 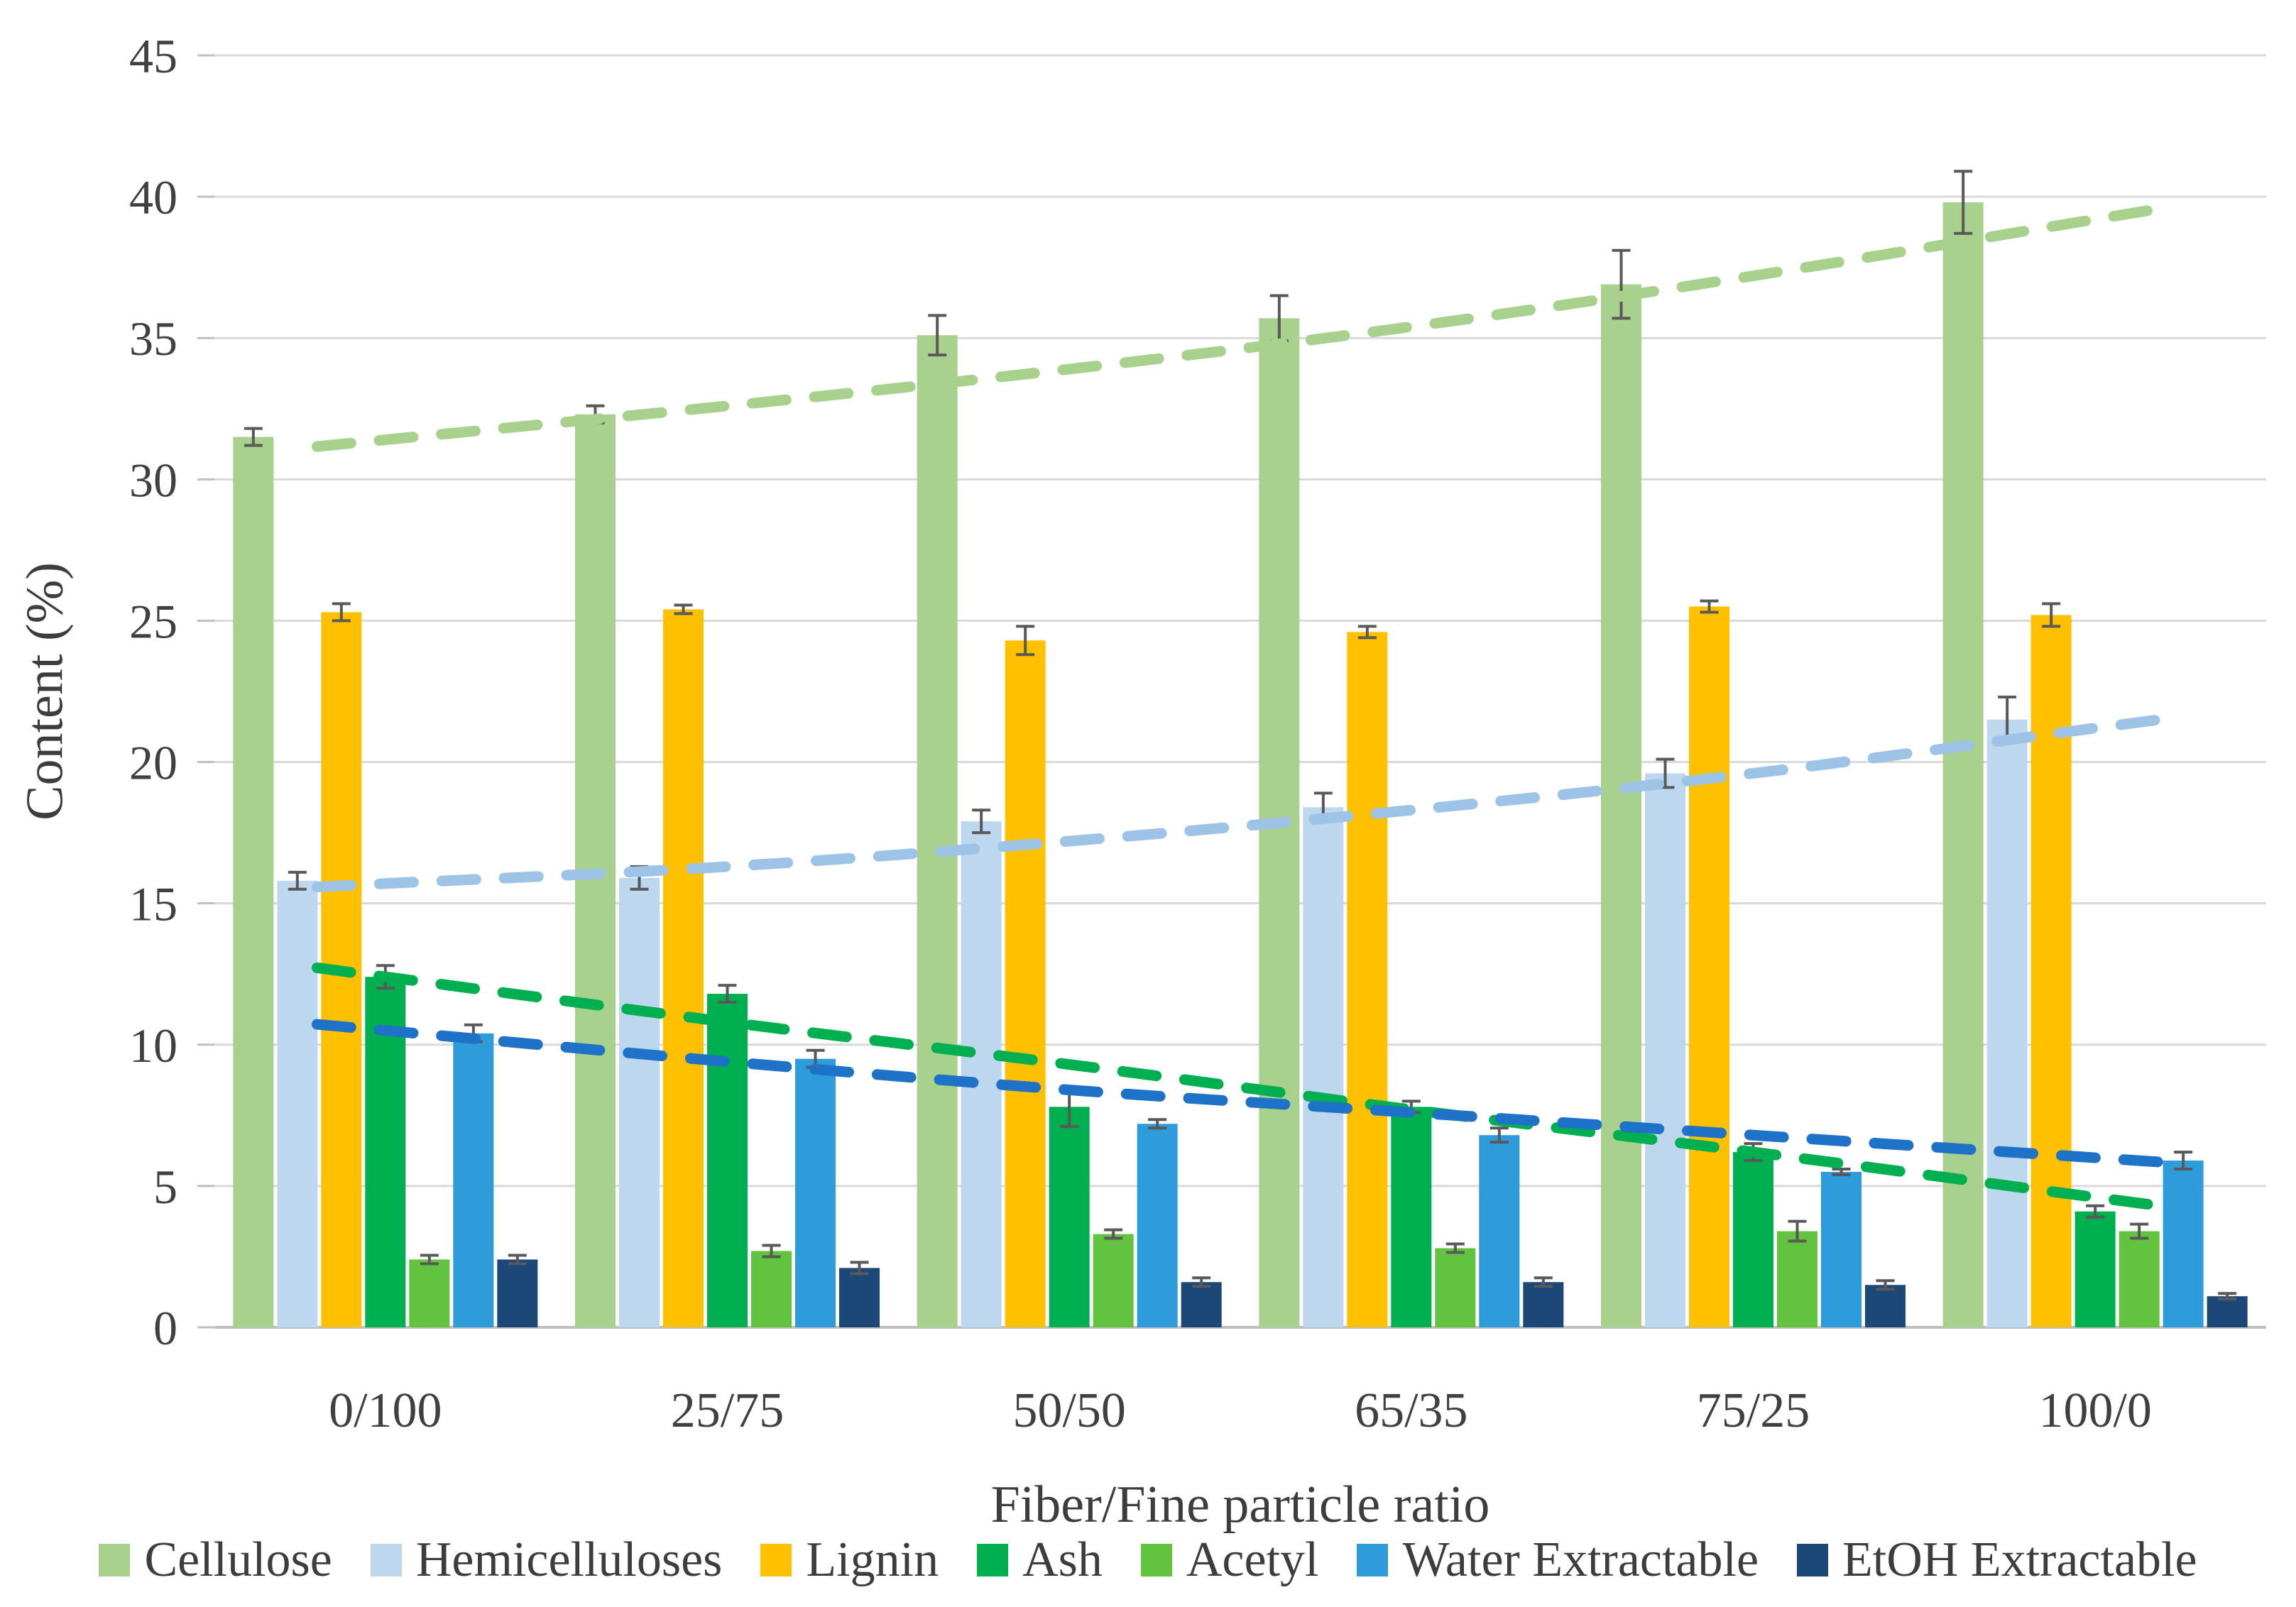 I want to click on legend-item-ash: Ash, so click(x=1040, y=1560).